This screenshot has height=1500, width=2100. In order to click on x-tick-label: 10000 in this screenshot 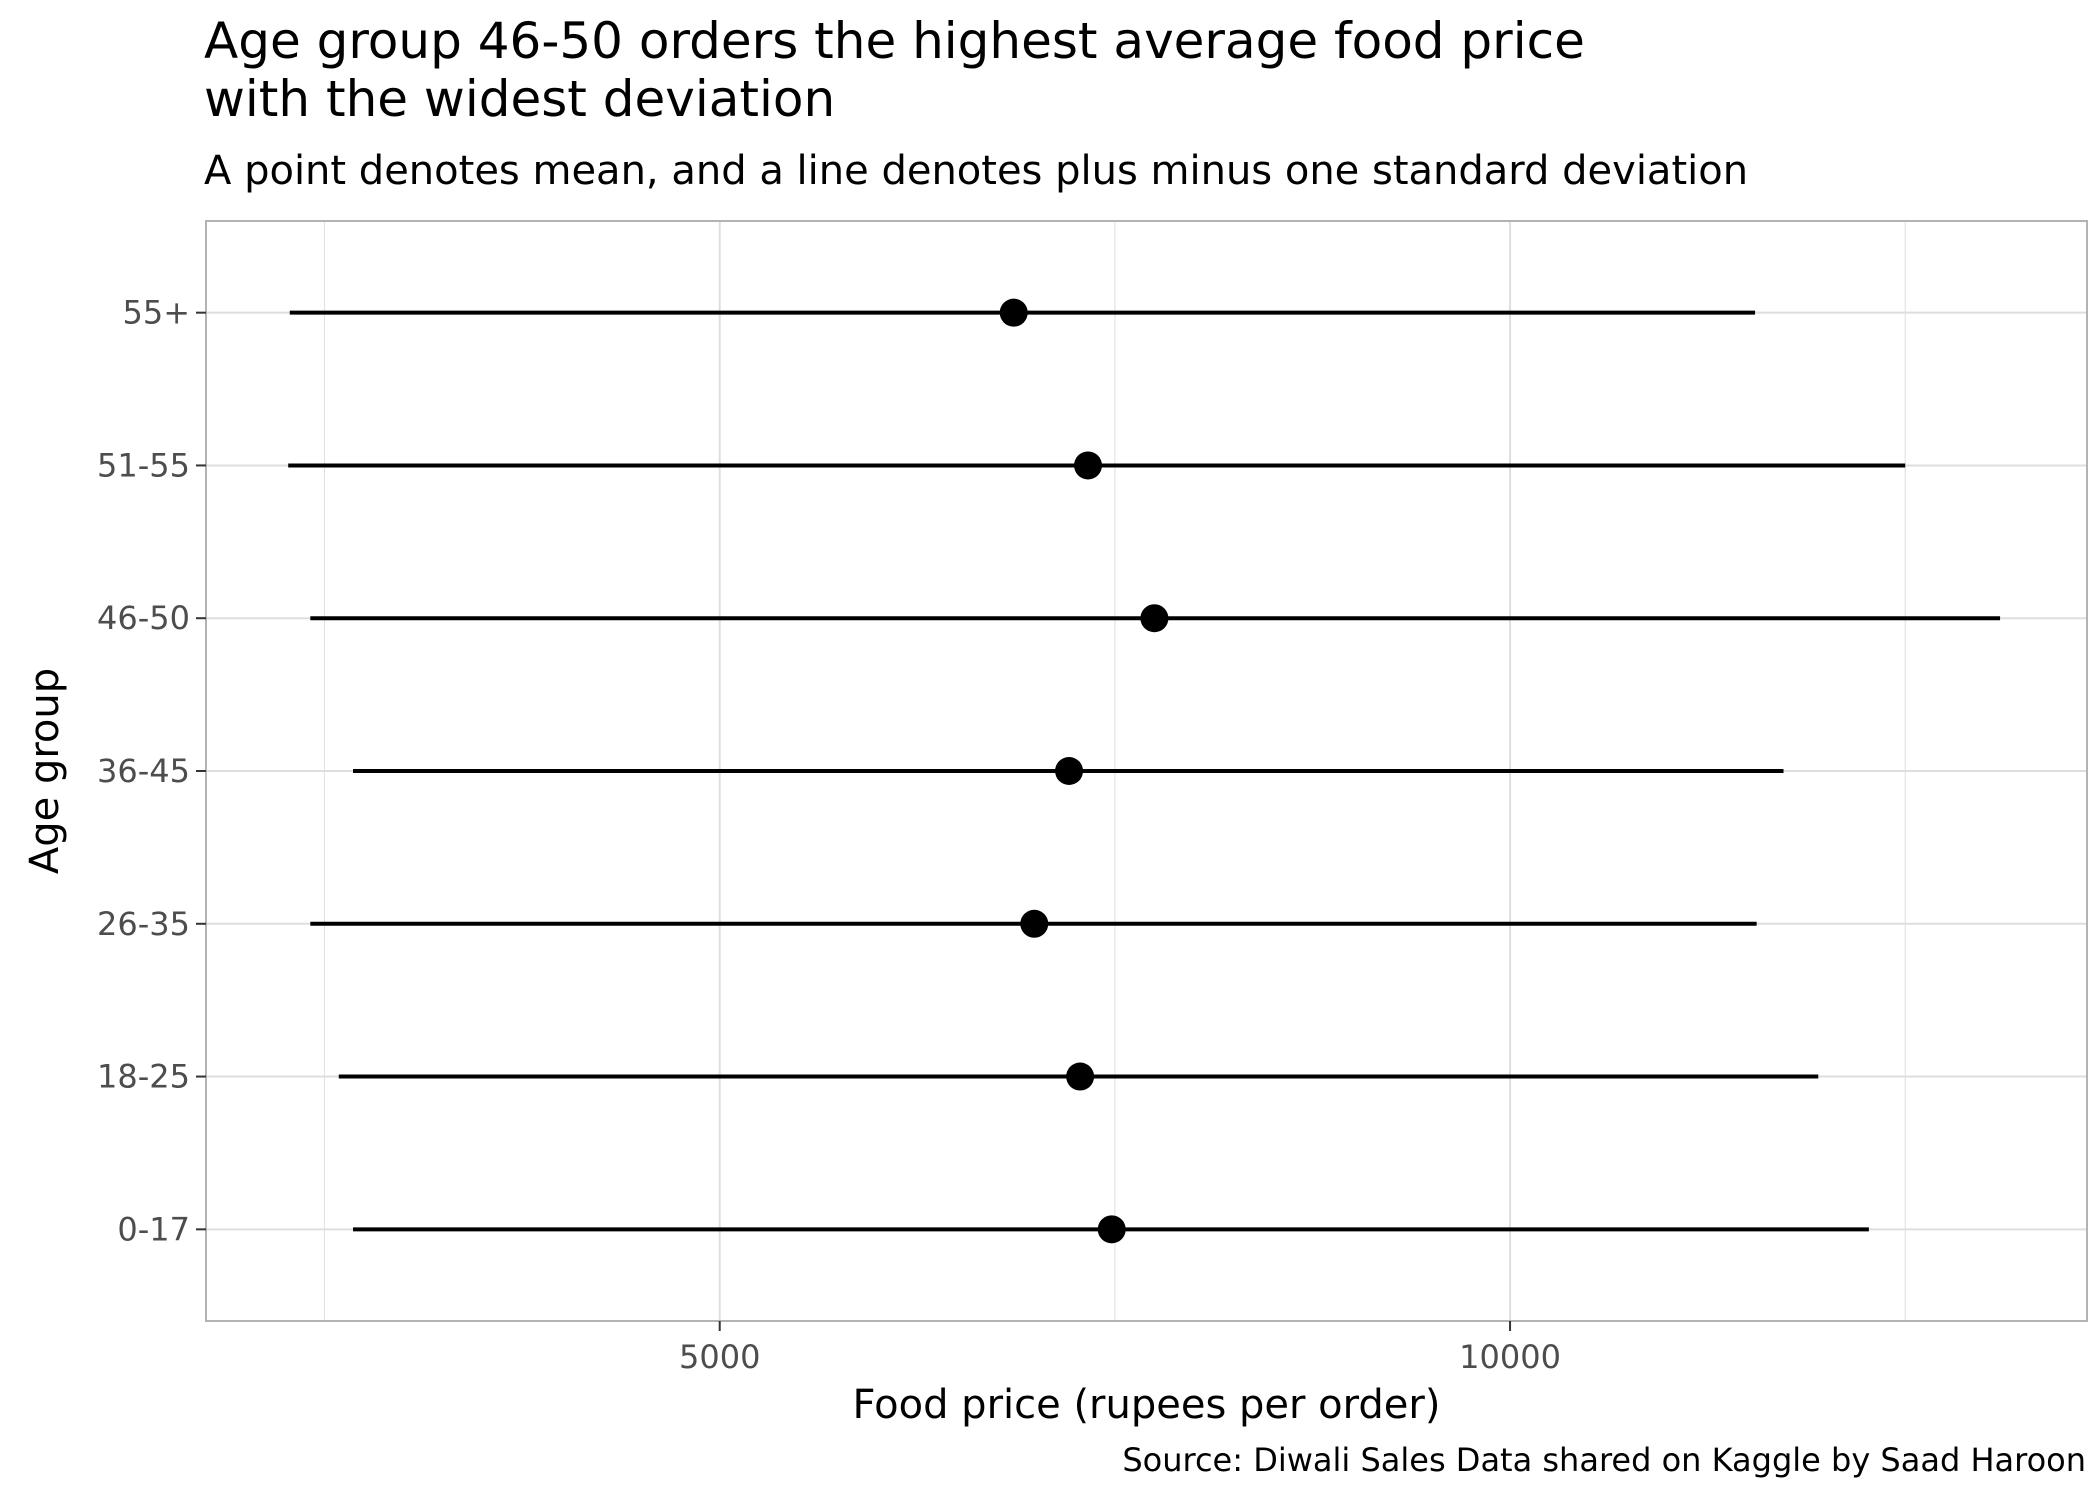, I will do `click(1510, 1357)`.